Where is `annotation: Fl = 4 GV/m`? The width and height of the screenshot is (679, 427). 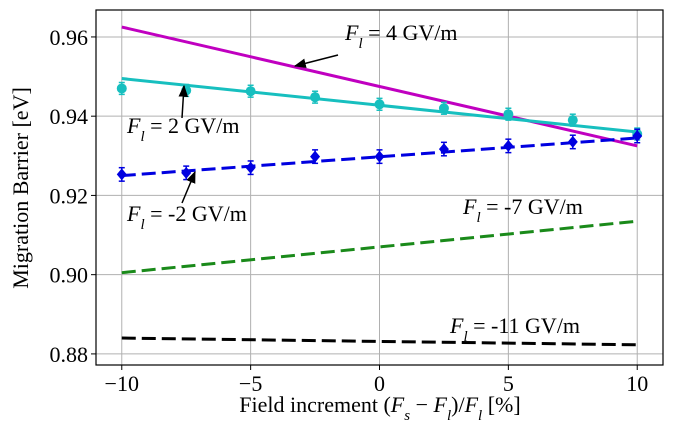 annotation: Fl = 4 GV/m is located at coordinates (401, 36).